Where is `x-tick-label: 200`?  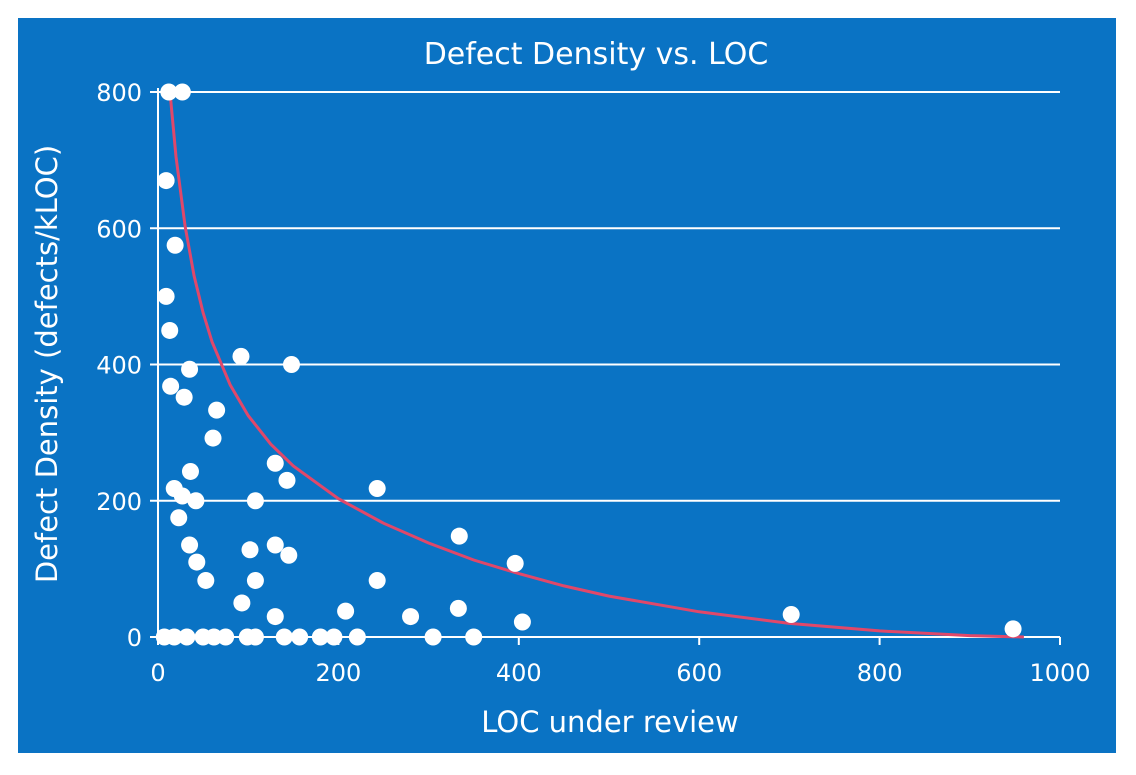
x-tick-label: 200 is located at coordinates (338, 673).